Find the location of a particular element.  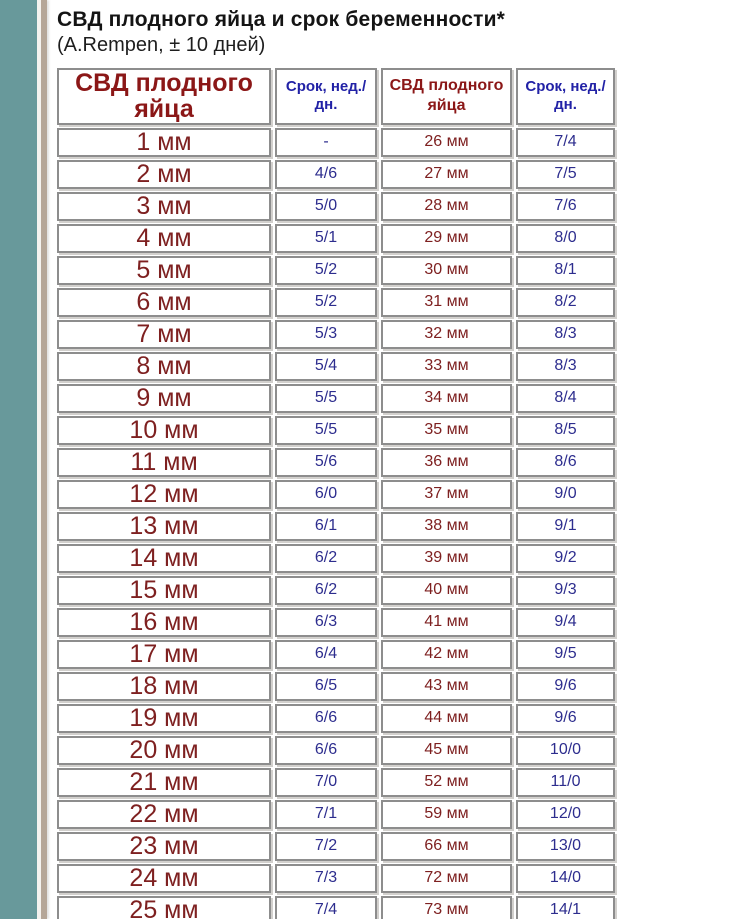

svd-value-right: 66 мм is located at coordinates (446, 846).